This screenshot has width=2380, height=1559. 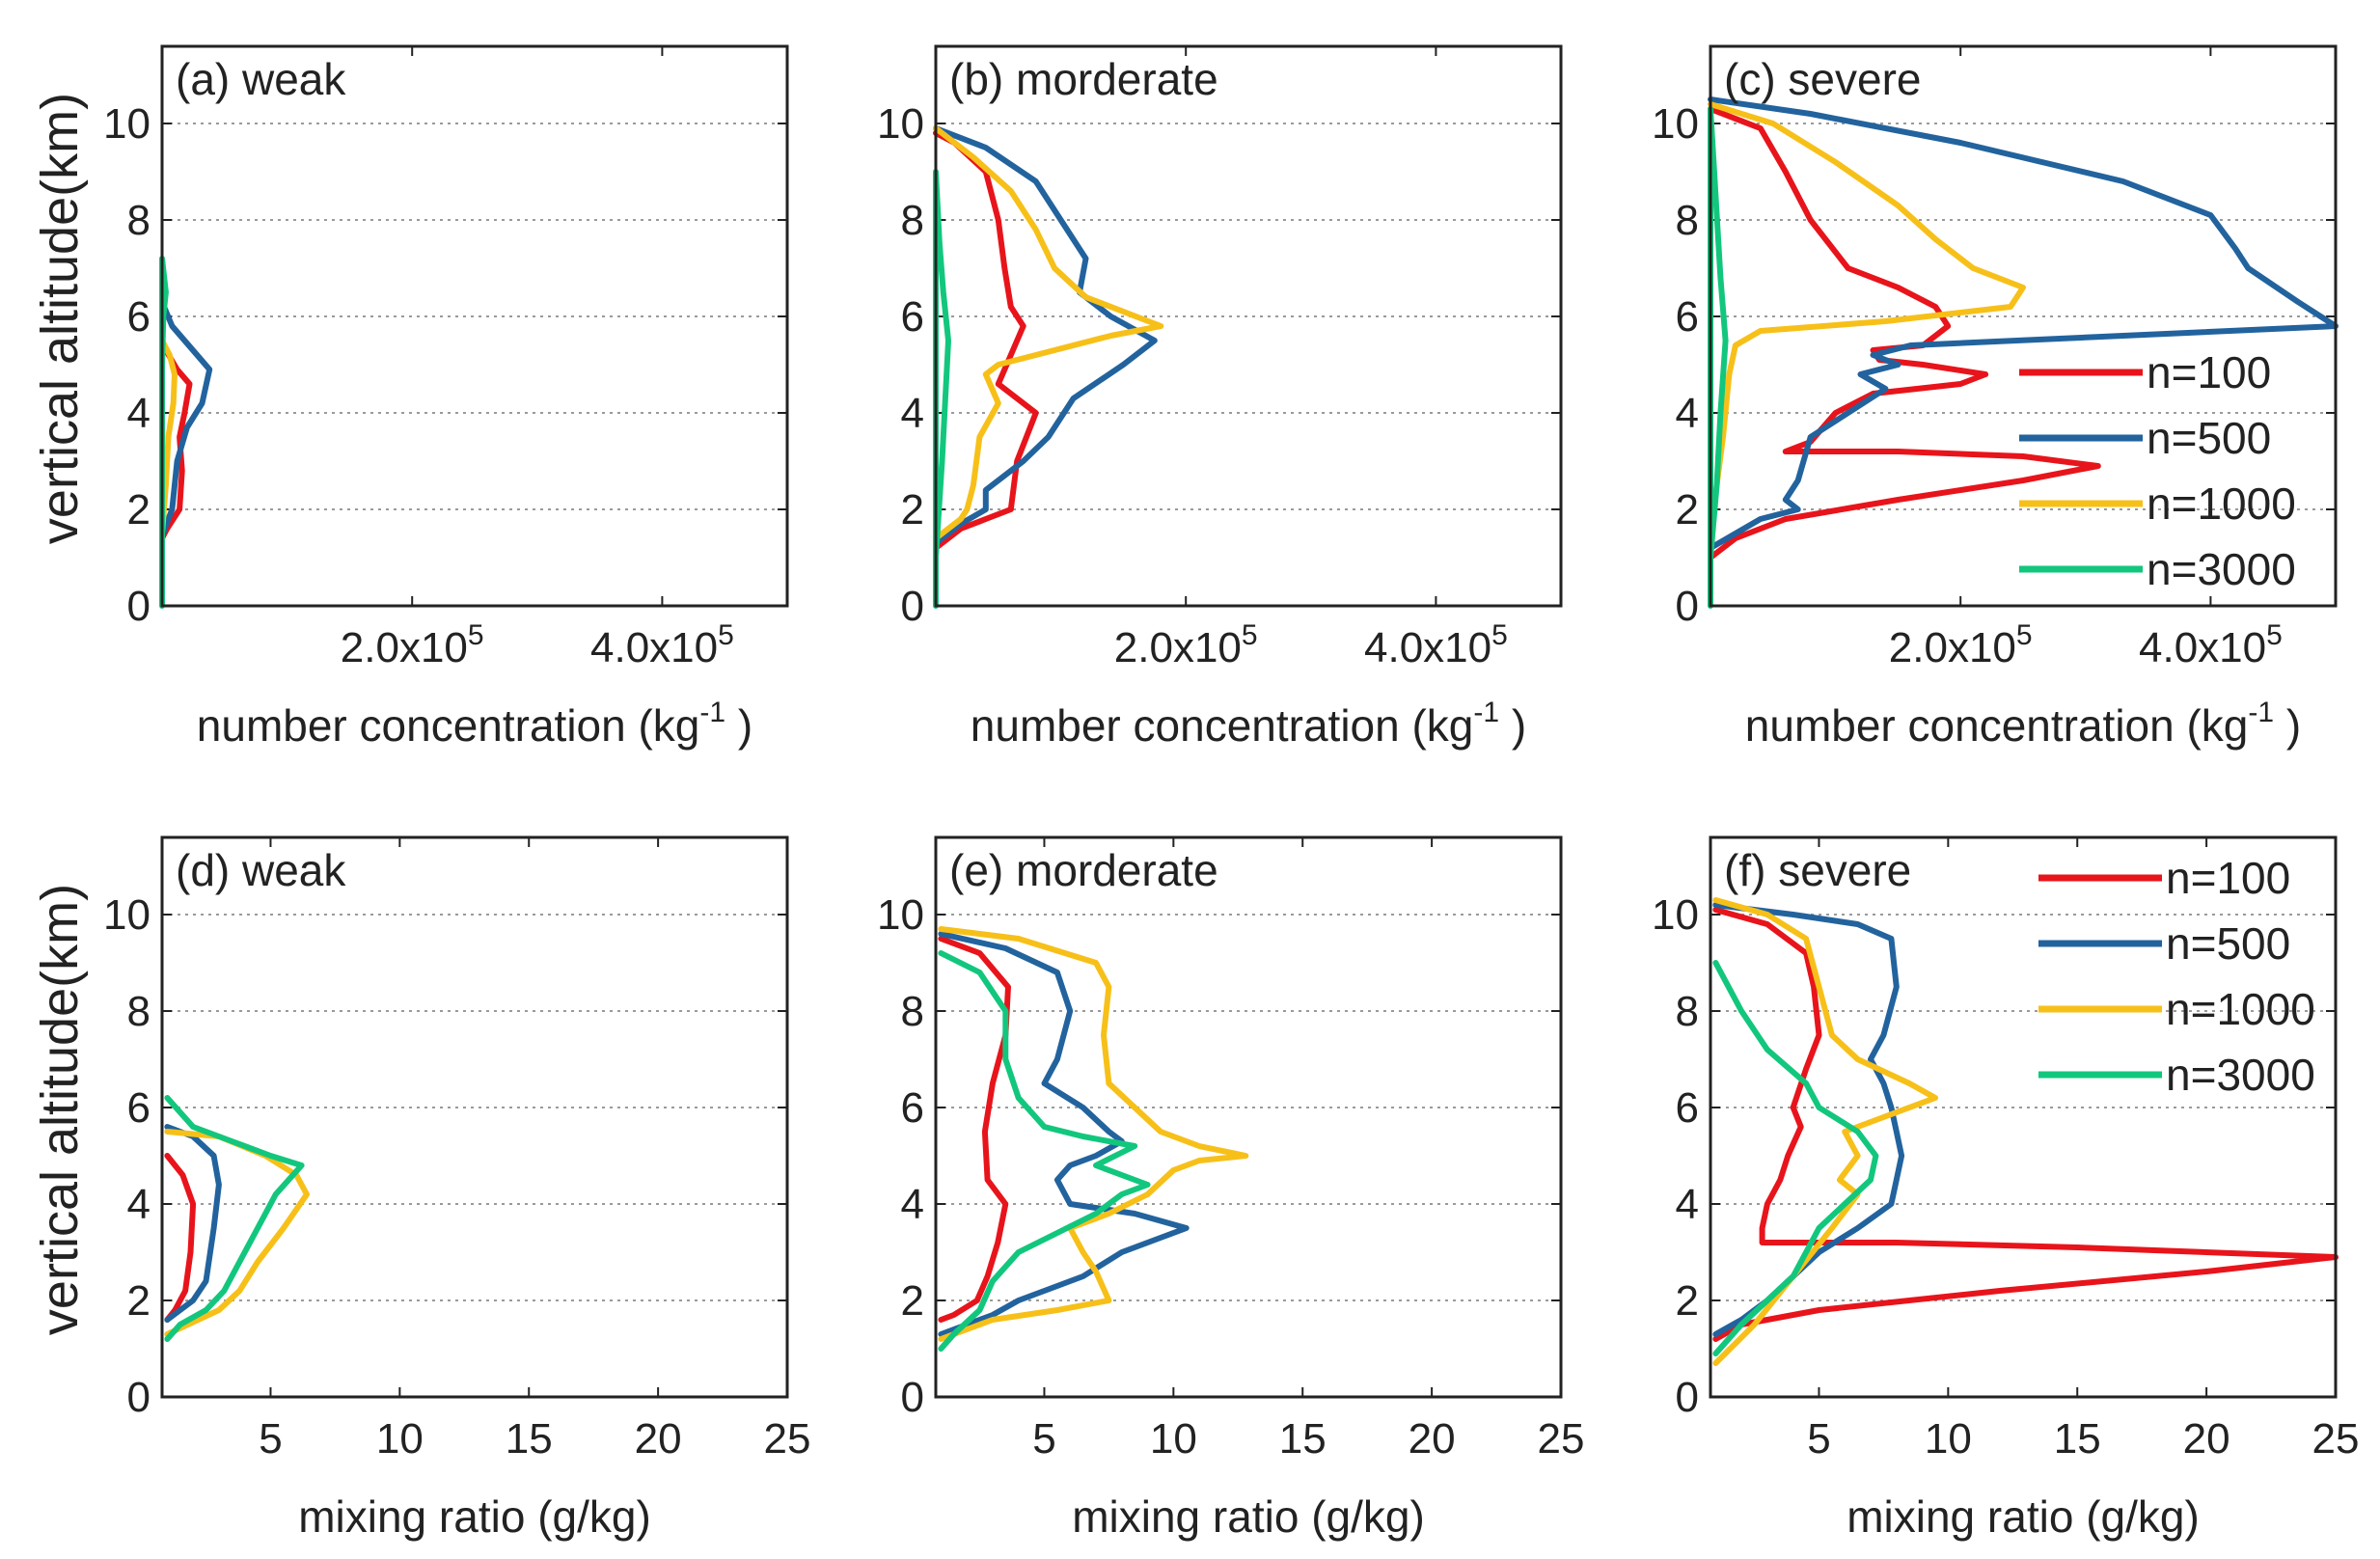 What do you see at coordinates (1817, 870) in the screenshot?
I see `panel-title: (f) severe` at bounding box center [1817, 870].